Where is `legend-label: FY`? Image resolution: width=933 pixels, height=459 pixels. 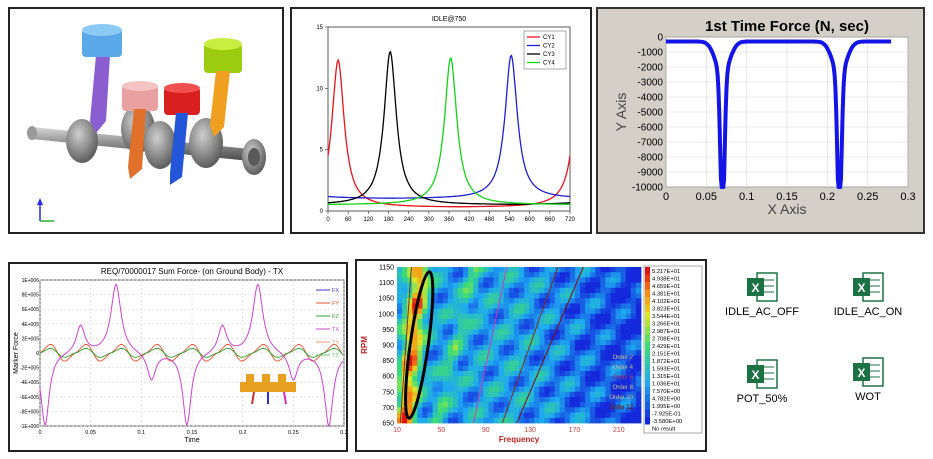 legend-label: FY is located at coordinates (335, 304).